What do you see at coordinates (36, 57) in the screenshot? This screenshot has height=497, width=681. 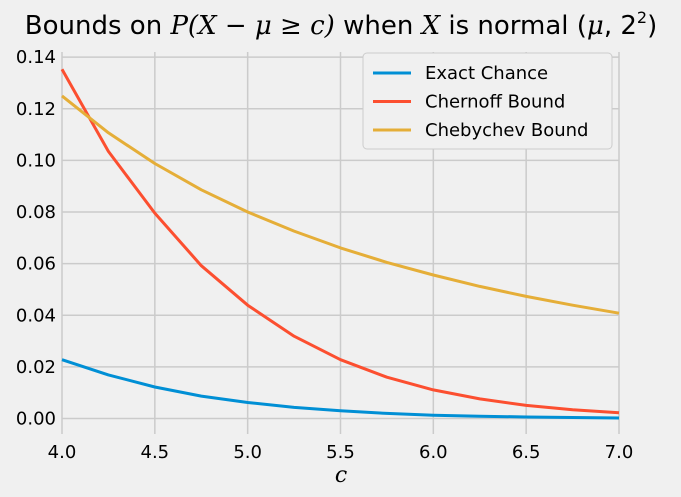 I see `y-tick-label: 0.14` at bounding box center [36, 57].